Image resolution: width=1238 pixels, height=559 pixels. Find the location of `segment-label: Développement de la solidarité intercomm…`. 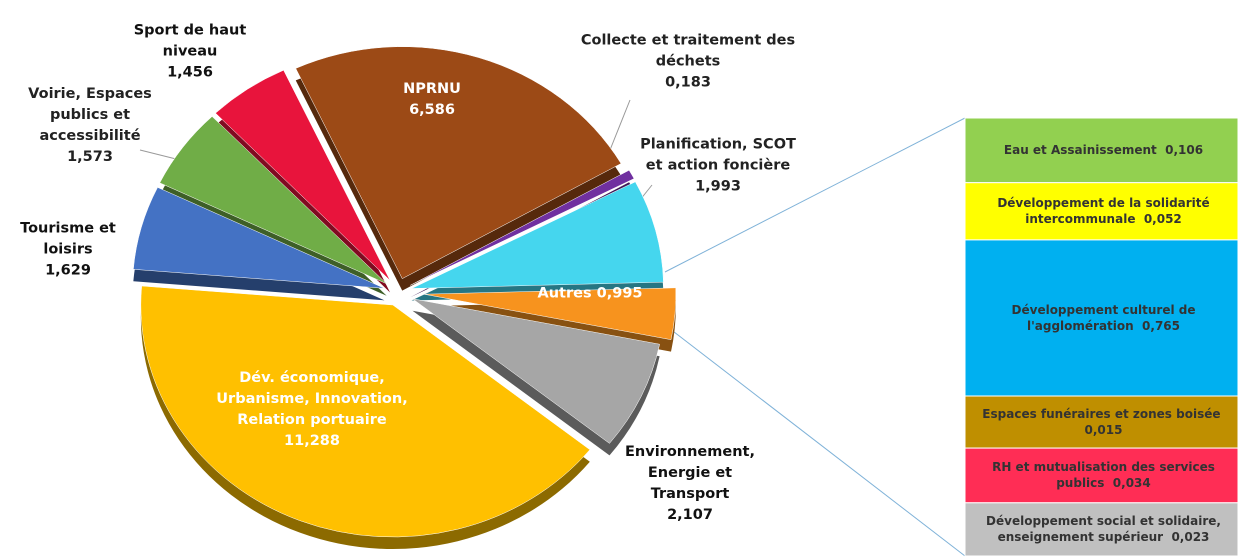

segment-label: Développement de la solidarité intercomm… is located at coordinates (1103, 211).